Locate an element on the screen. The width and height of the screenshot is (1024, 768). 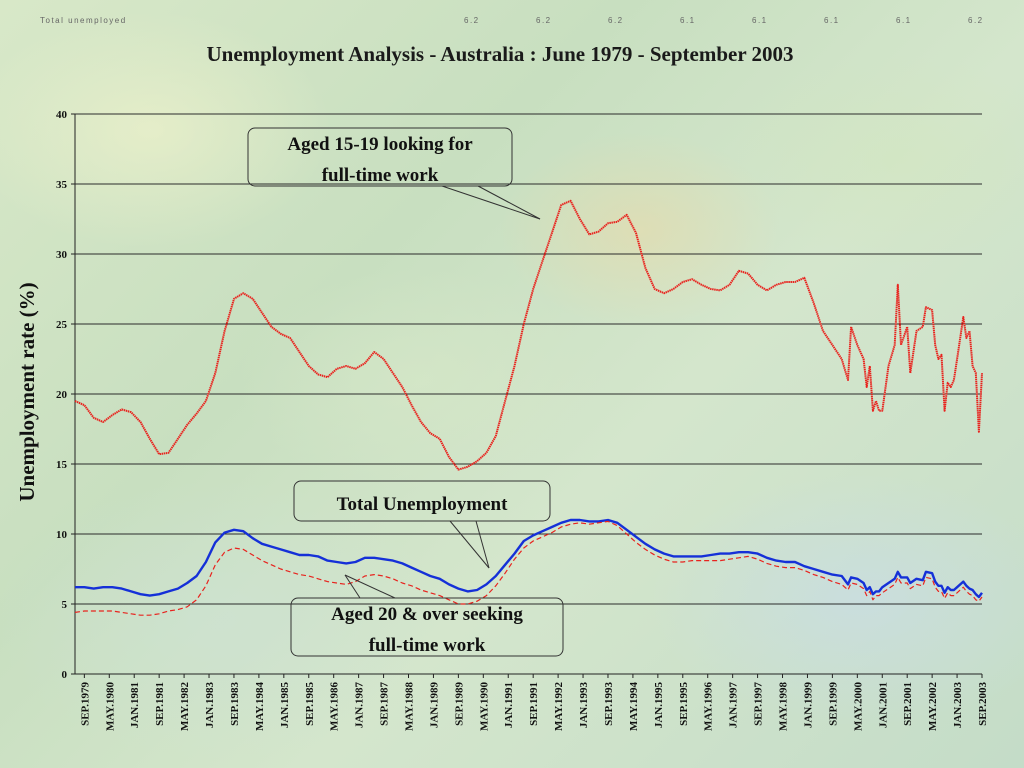
callout-total: Total Unemployment is located at coordinates (422, 524).